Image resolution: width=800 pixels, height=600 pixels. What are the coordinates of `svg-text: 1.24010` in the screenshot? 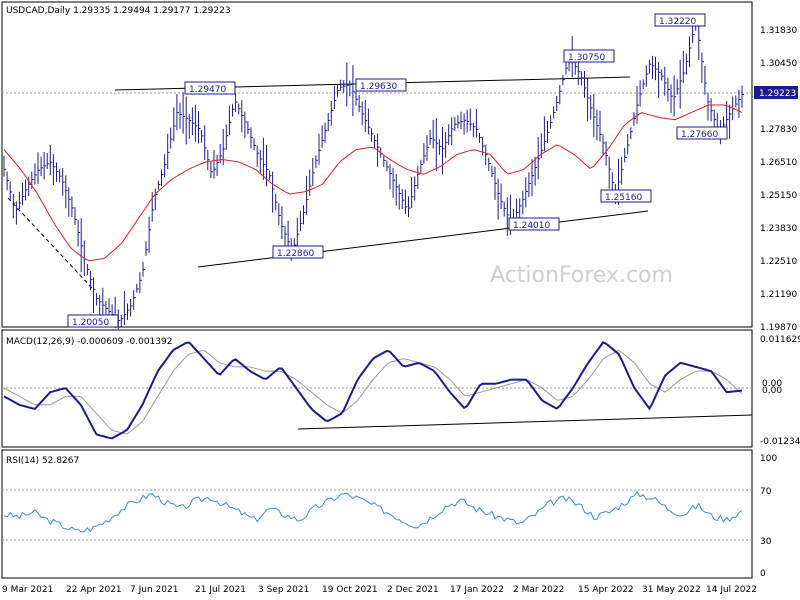 It's located at (531, 226).